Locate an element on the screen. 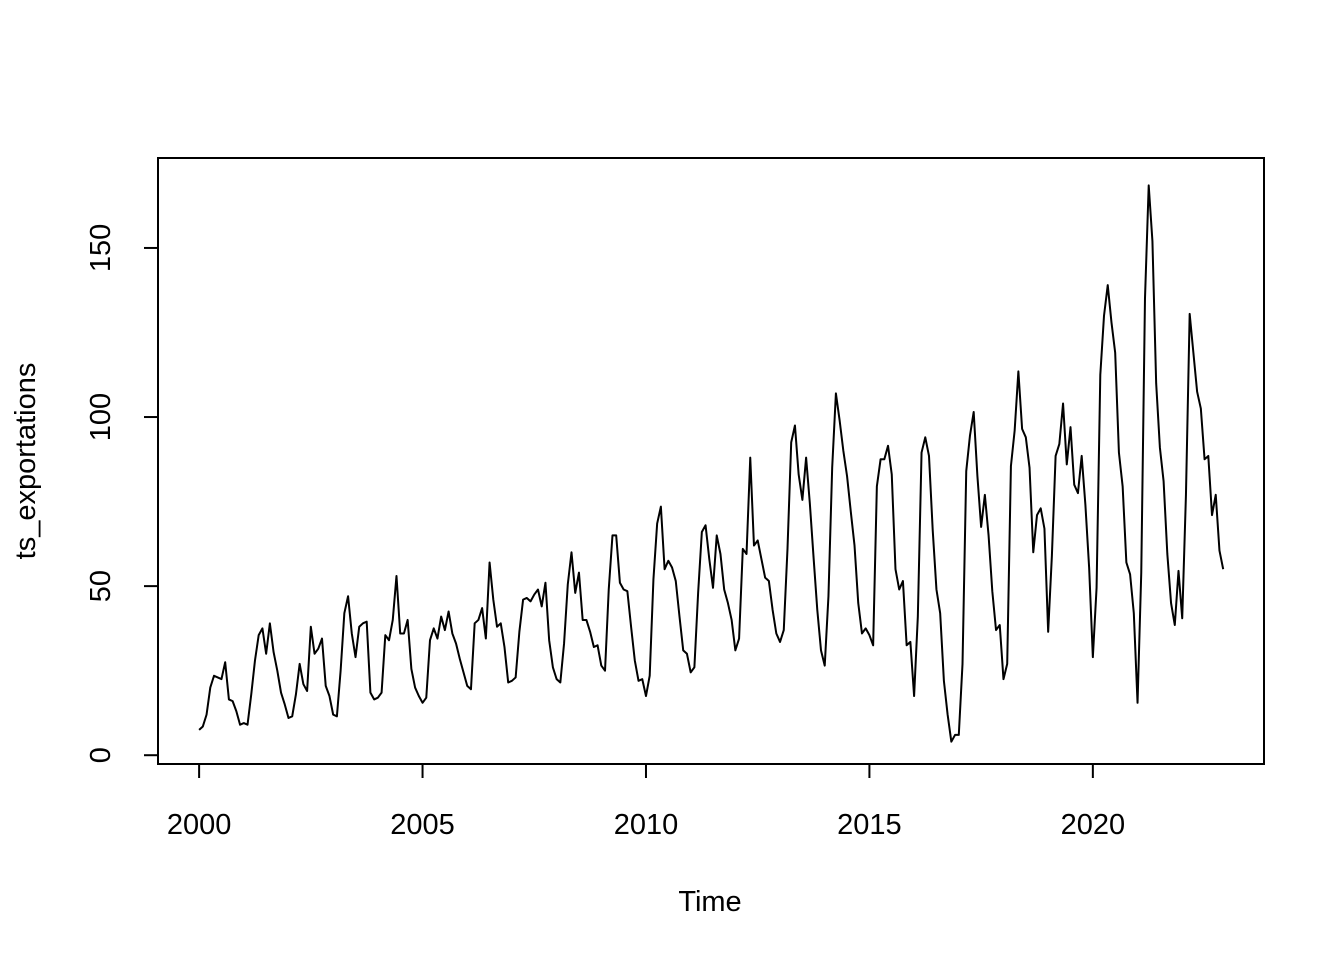  x-tick-label: 2015 is located at coordinates (869, 825).